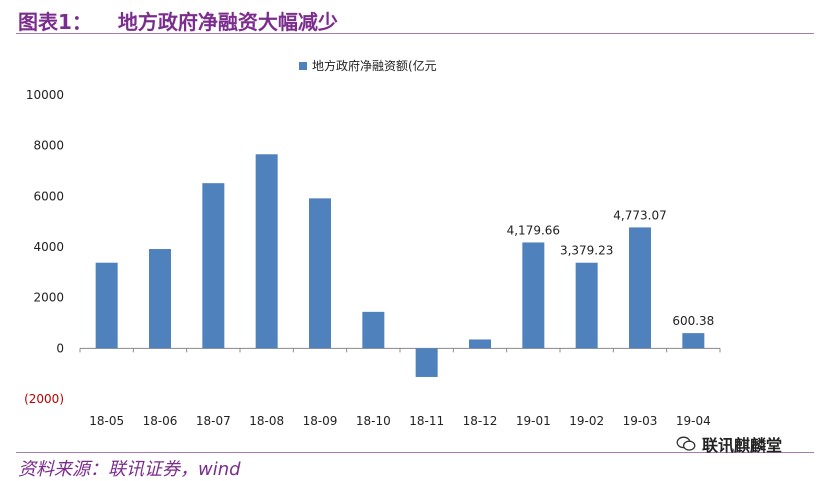 This screenshot has width=823, height=481. Describe the element at coordinates (373, 421) in the screenshot. I see `x-tick-label: 18-10` at that location.